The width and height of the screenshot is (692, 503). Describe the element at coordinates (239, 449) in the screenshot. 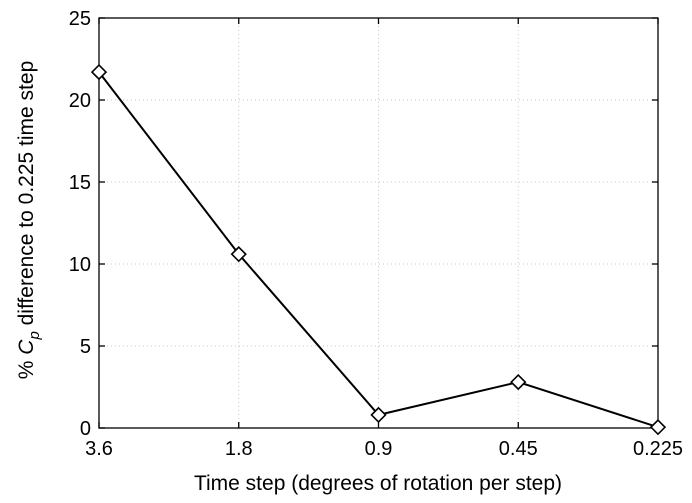

I see `x-tick-label: 1.8` at that location.